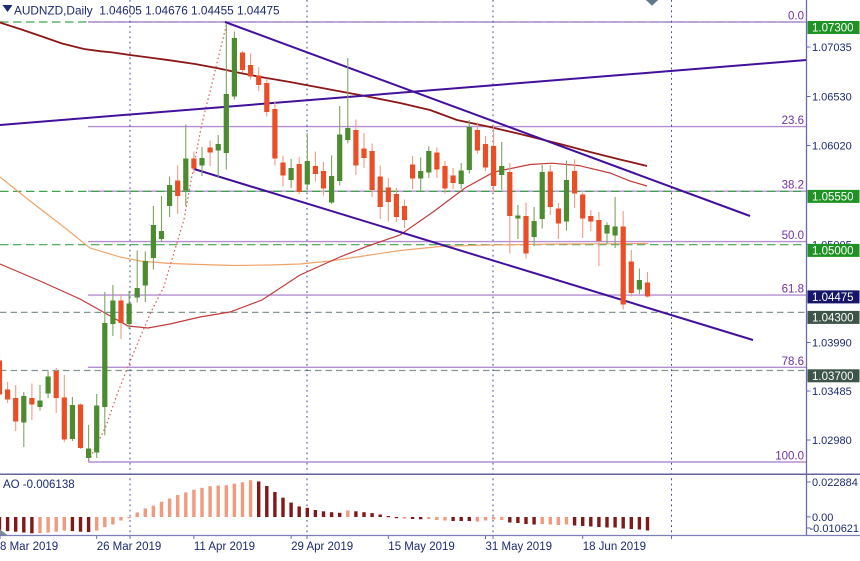 The height and width of the screenshot is (561, 860). Describe the element at coordinates (793, 362) in the screenshot. I see `svg-text: 78.6` at that location.